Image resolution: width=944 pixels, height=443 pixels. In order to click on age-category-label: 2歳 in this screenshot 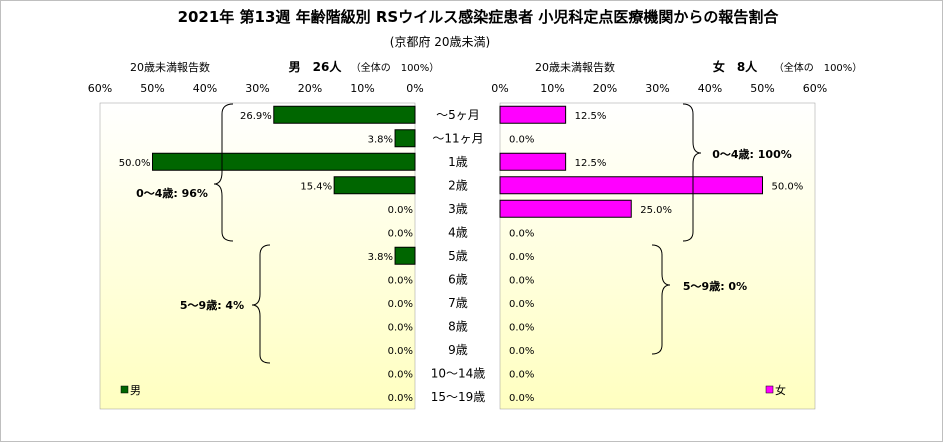, I will do `click(458, 185)`.